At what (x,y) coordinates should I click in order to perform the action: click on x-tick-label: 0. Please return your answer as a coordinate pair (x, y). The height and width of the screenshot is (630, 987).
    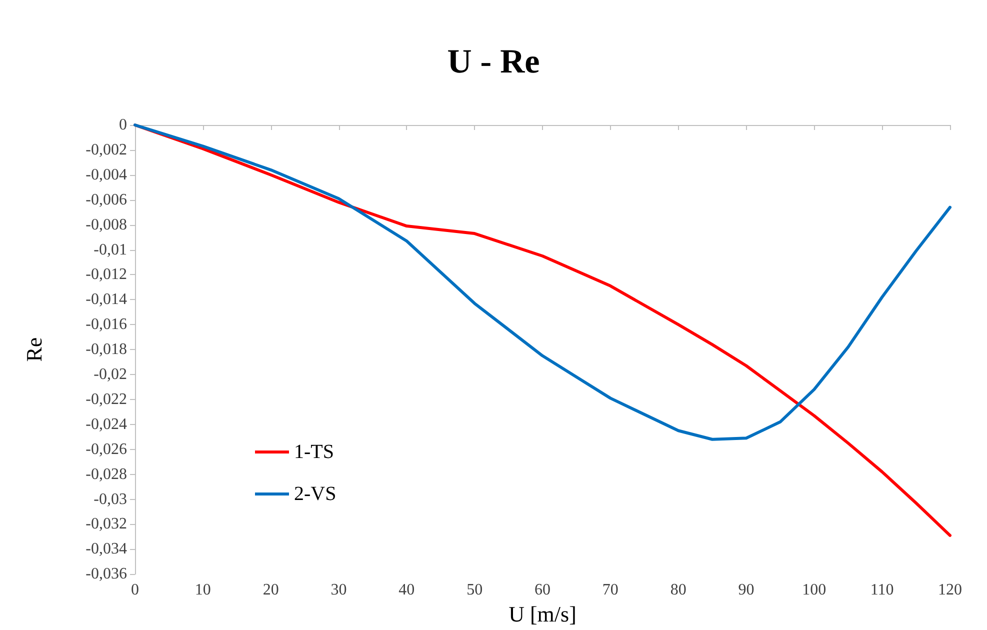
    Looking at the image, I should click on (135, 590).